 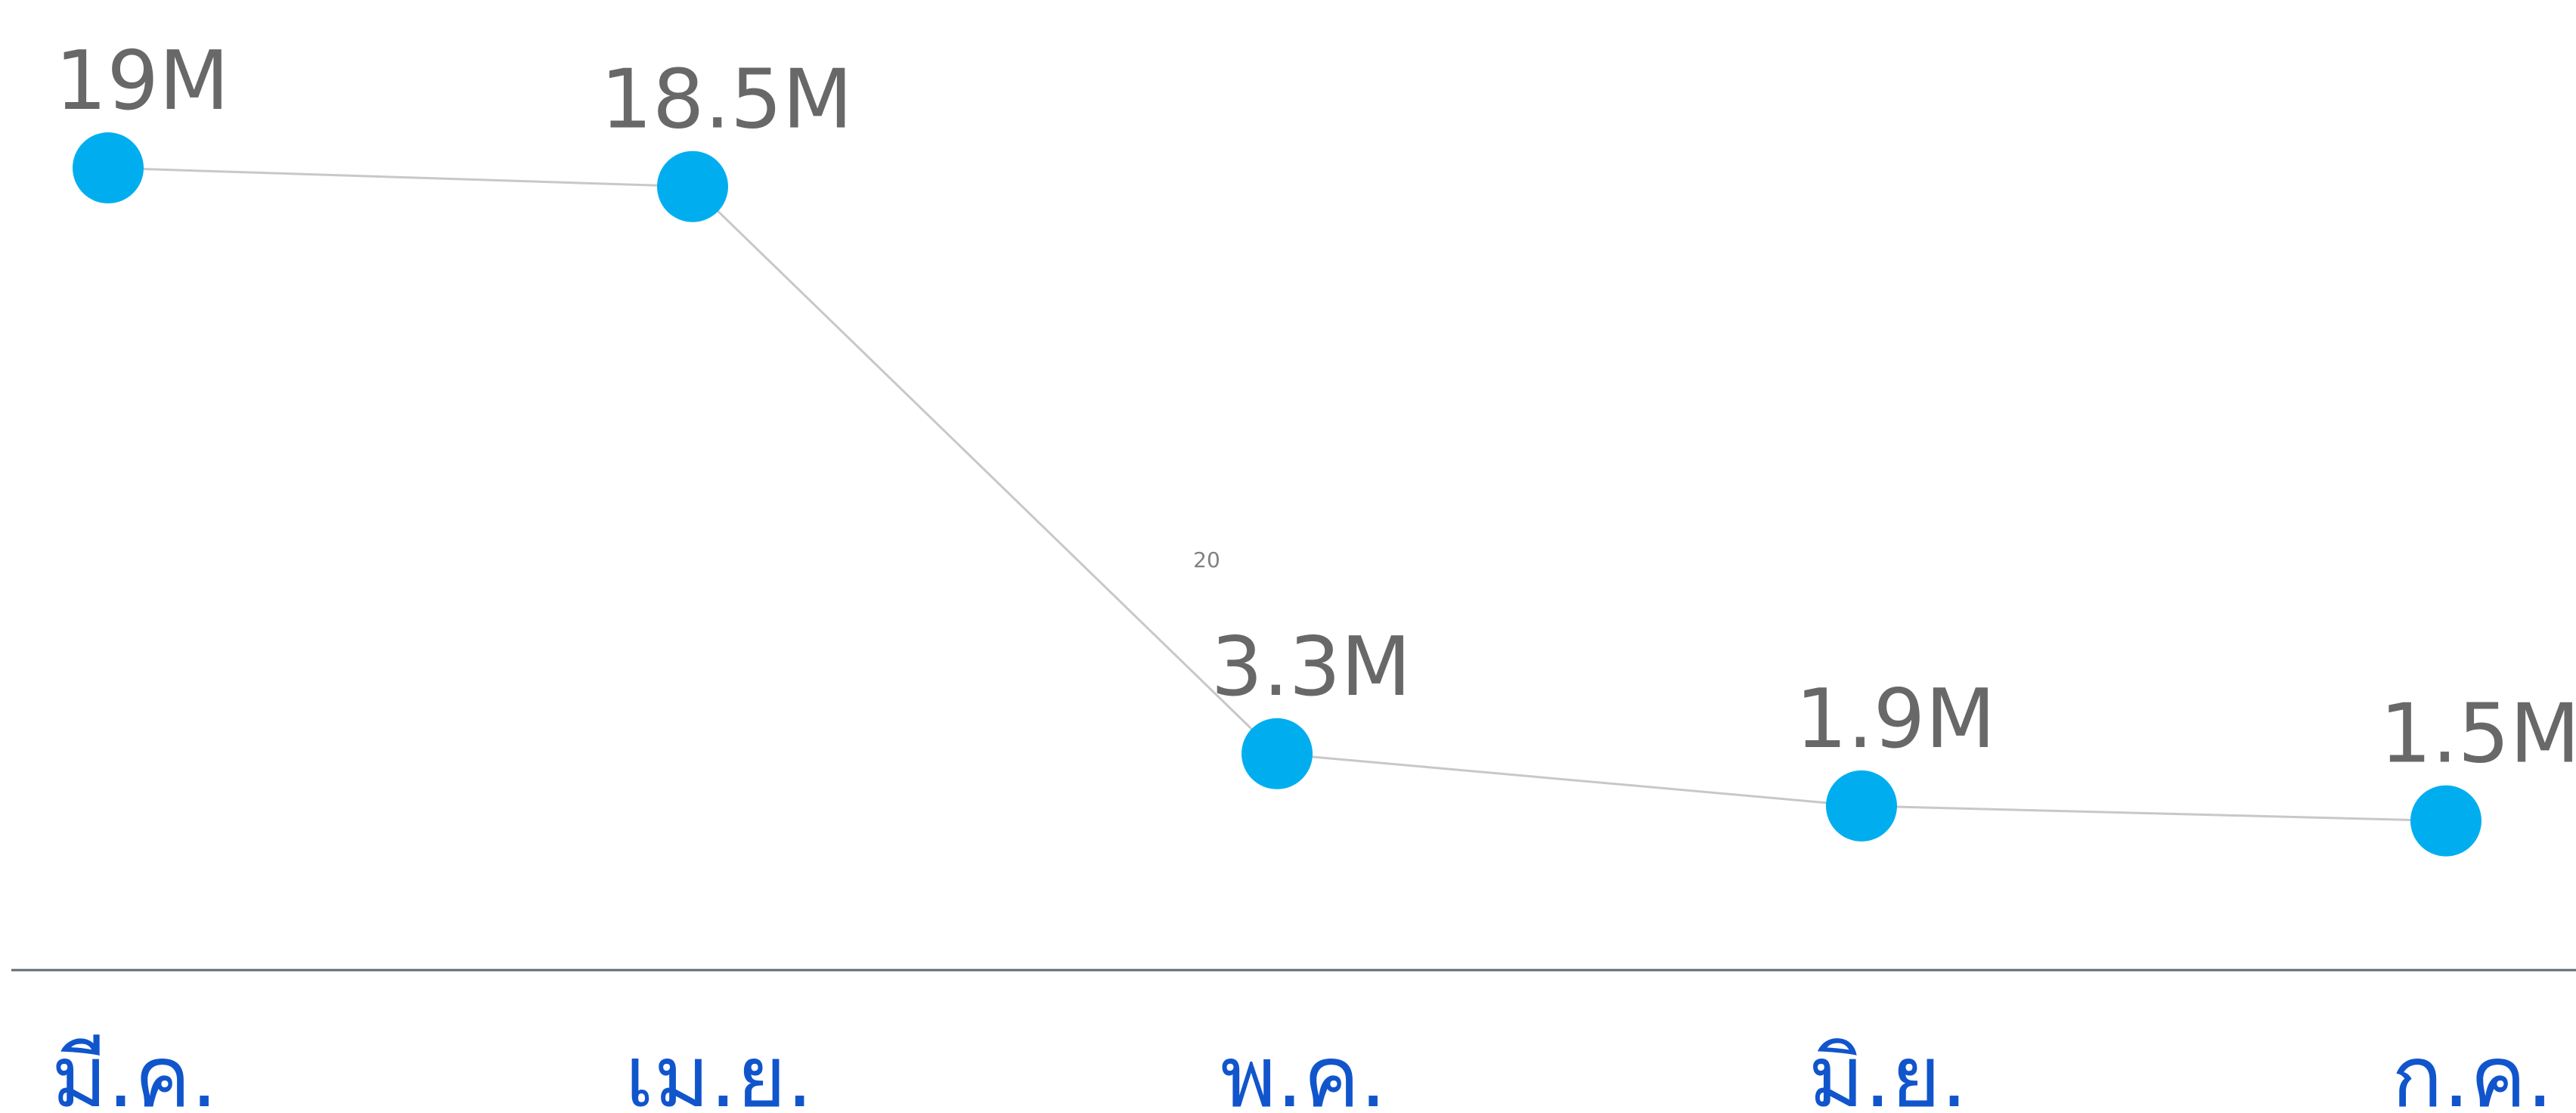 What do you see at coordinates (2478, 734) in the screenshot?
I see `data-label: 1.5M` at bounding box center [2478, 734].